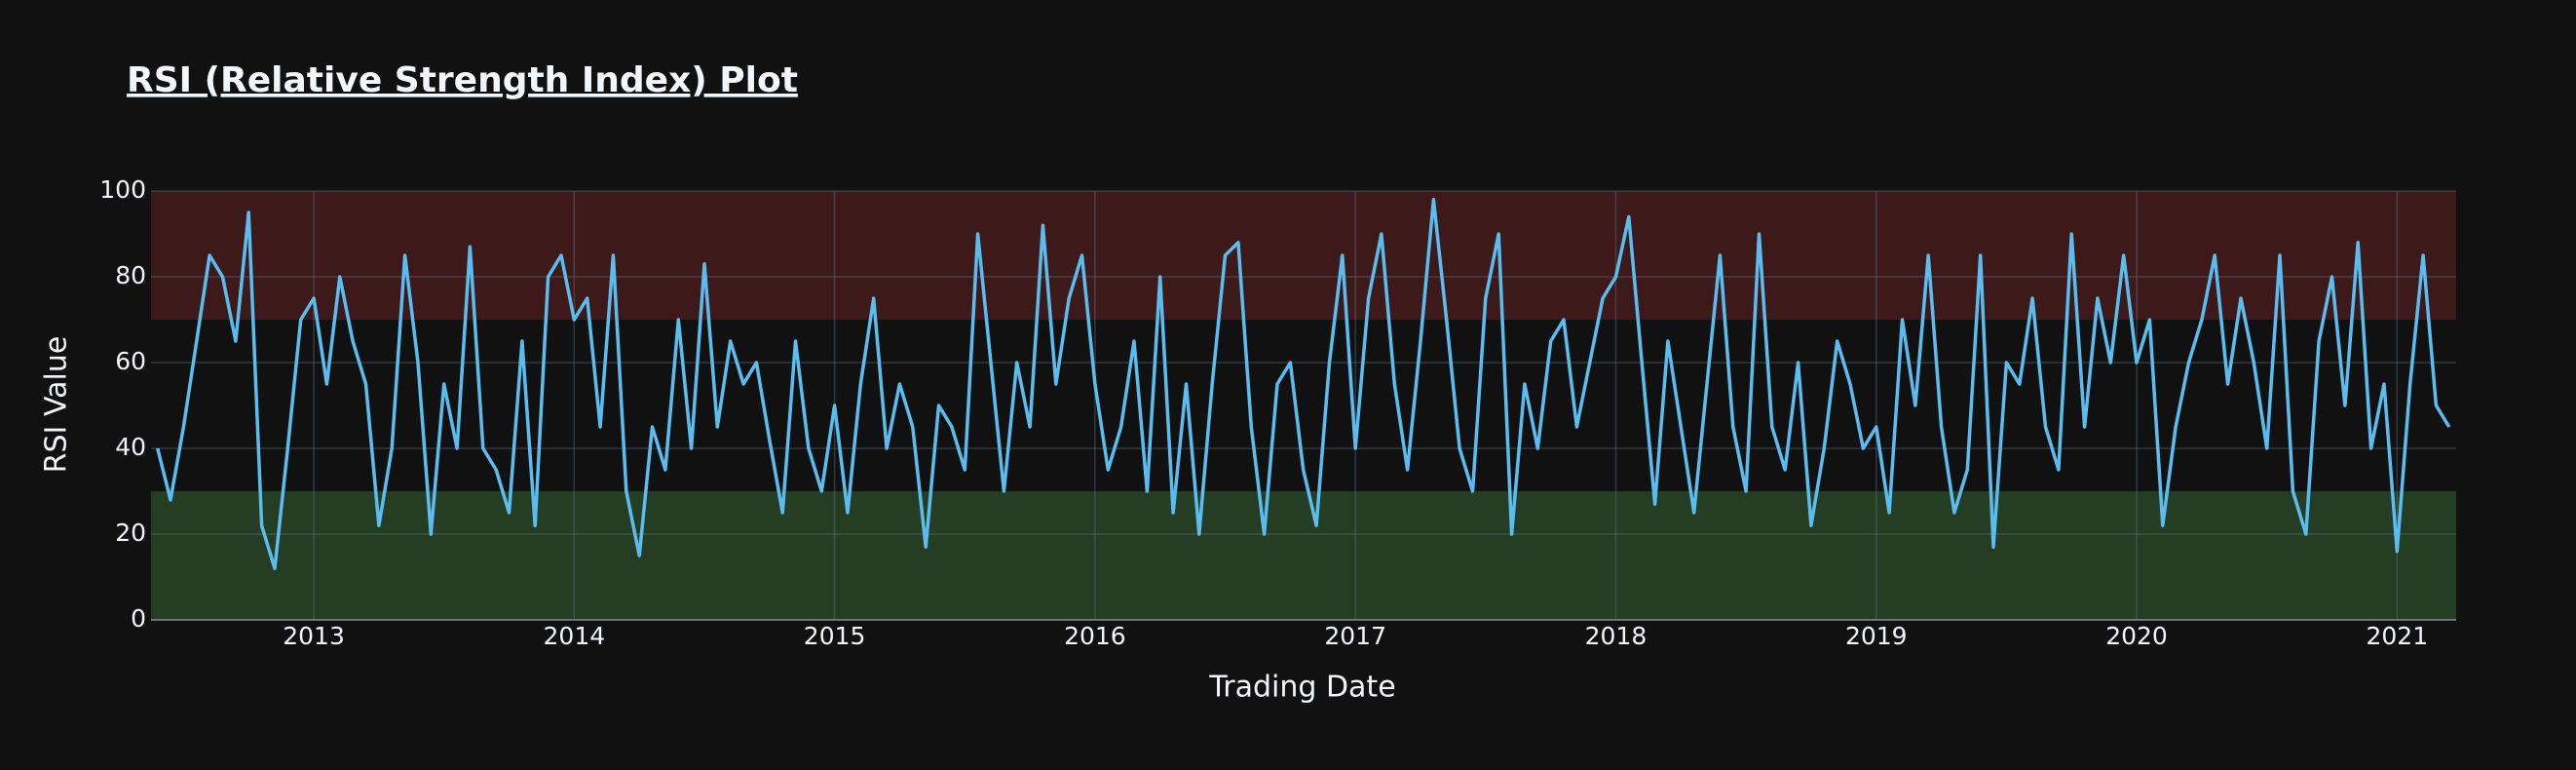 The image size is (2576, 770). What do you see at coordinates (130, 361) in the screenshot?
I see `y-tick-label: 60` at bounding box center [130, 361].